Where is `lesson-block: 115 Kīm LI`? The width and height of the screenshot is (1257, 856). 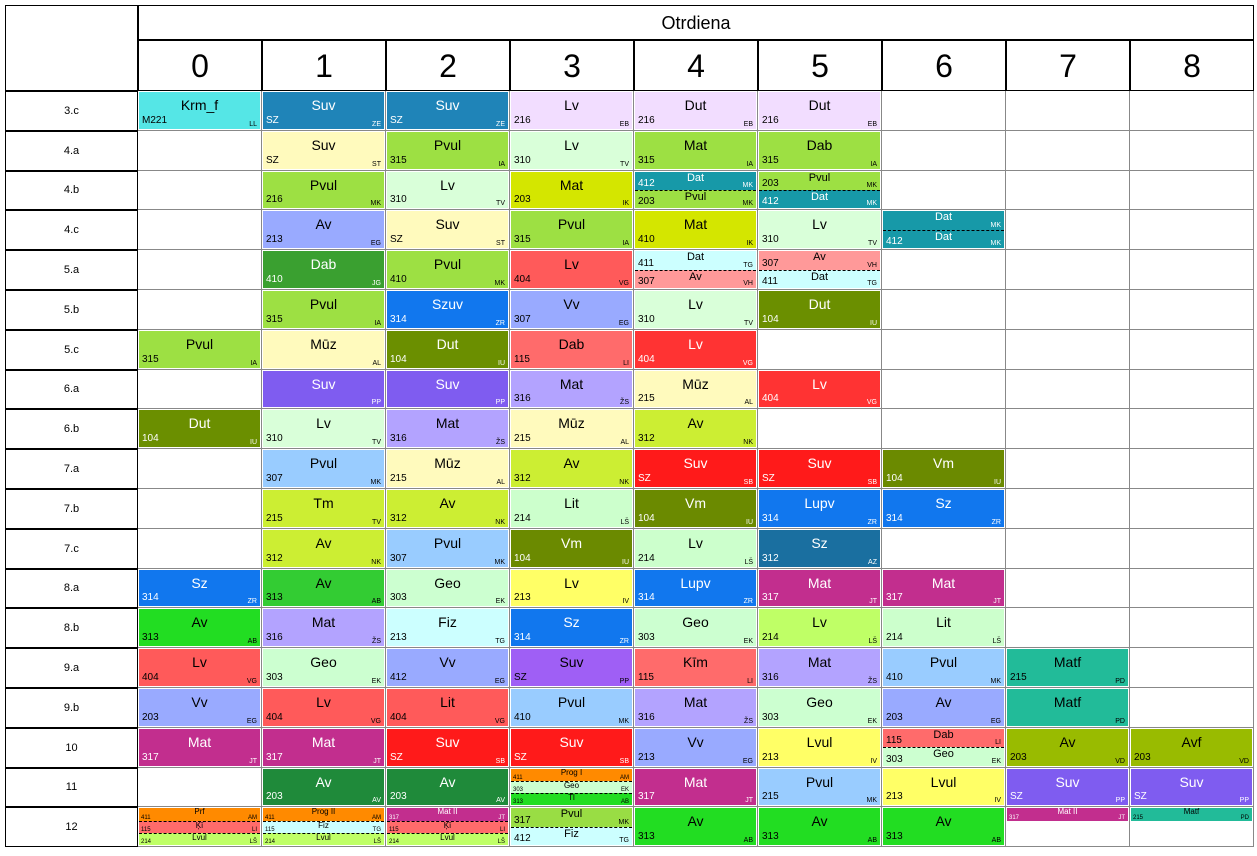 lesson-block: 115 Kīm LI is located at coordinates (695, 667).